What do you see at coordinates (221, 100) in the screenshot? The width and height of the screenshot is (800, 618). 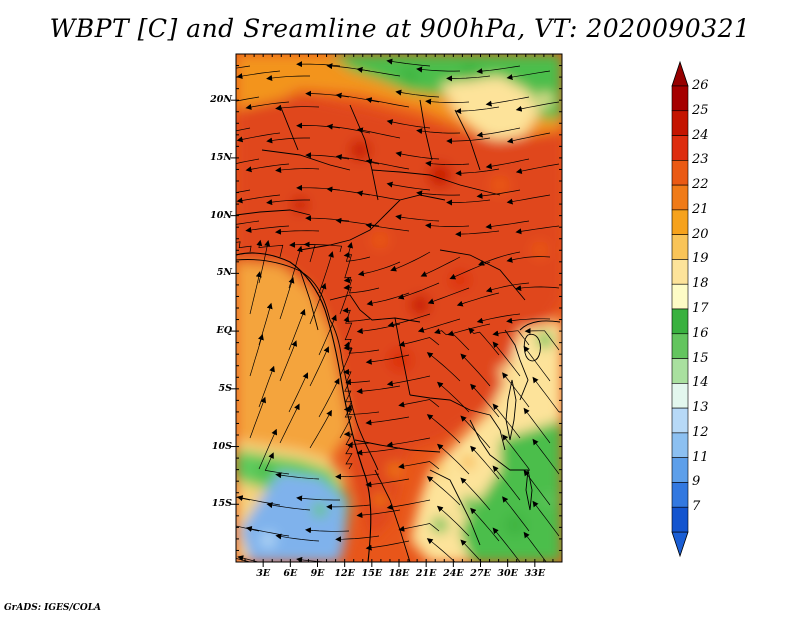 I see `lat-label: 20N` at bounding box center [221, 100].